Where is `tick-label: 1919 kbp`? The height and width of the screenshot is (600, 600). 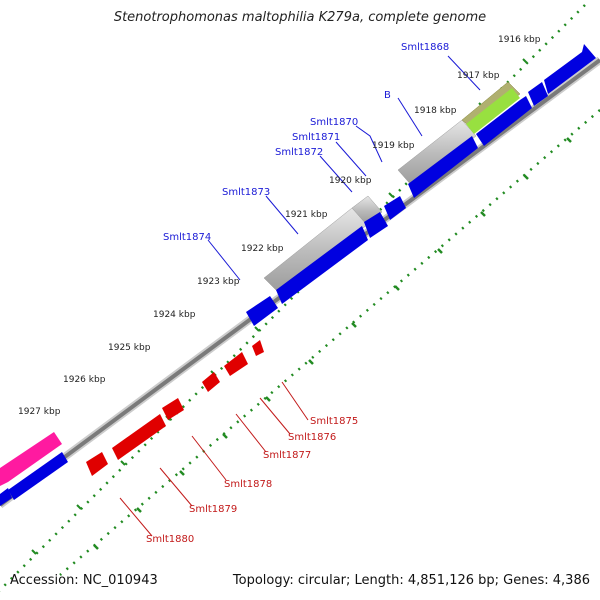 tick-label: 1919 kbp is located at coordinates (393, 146).